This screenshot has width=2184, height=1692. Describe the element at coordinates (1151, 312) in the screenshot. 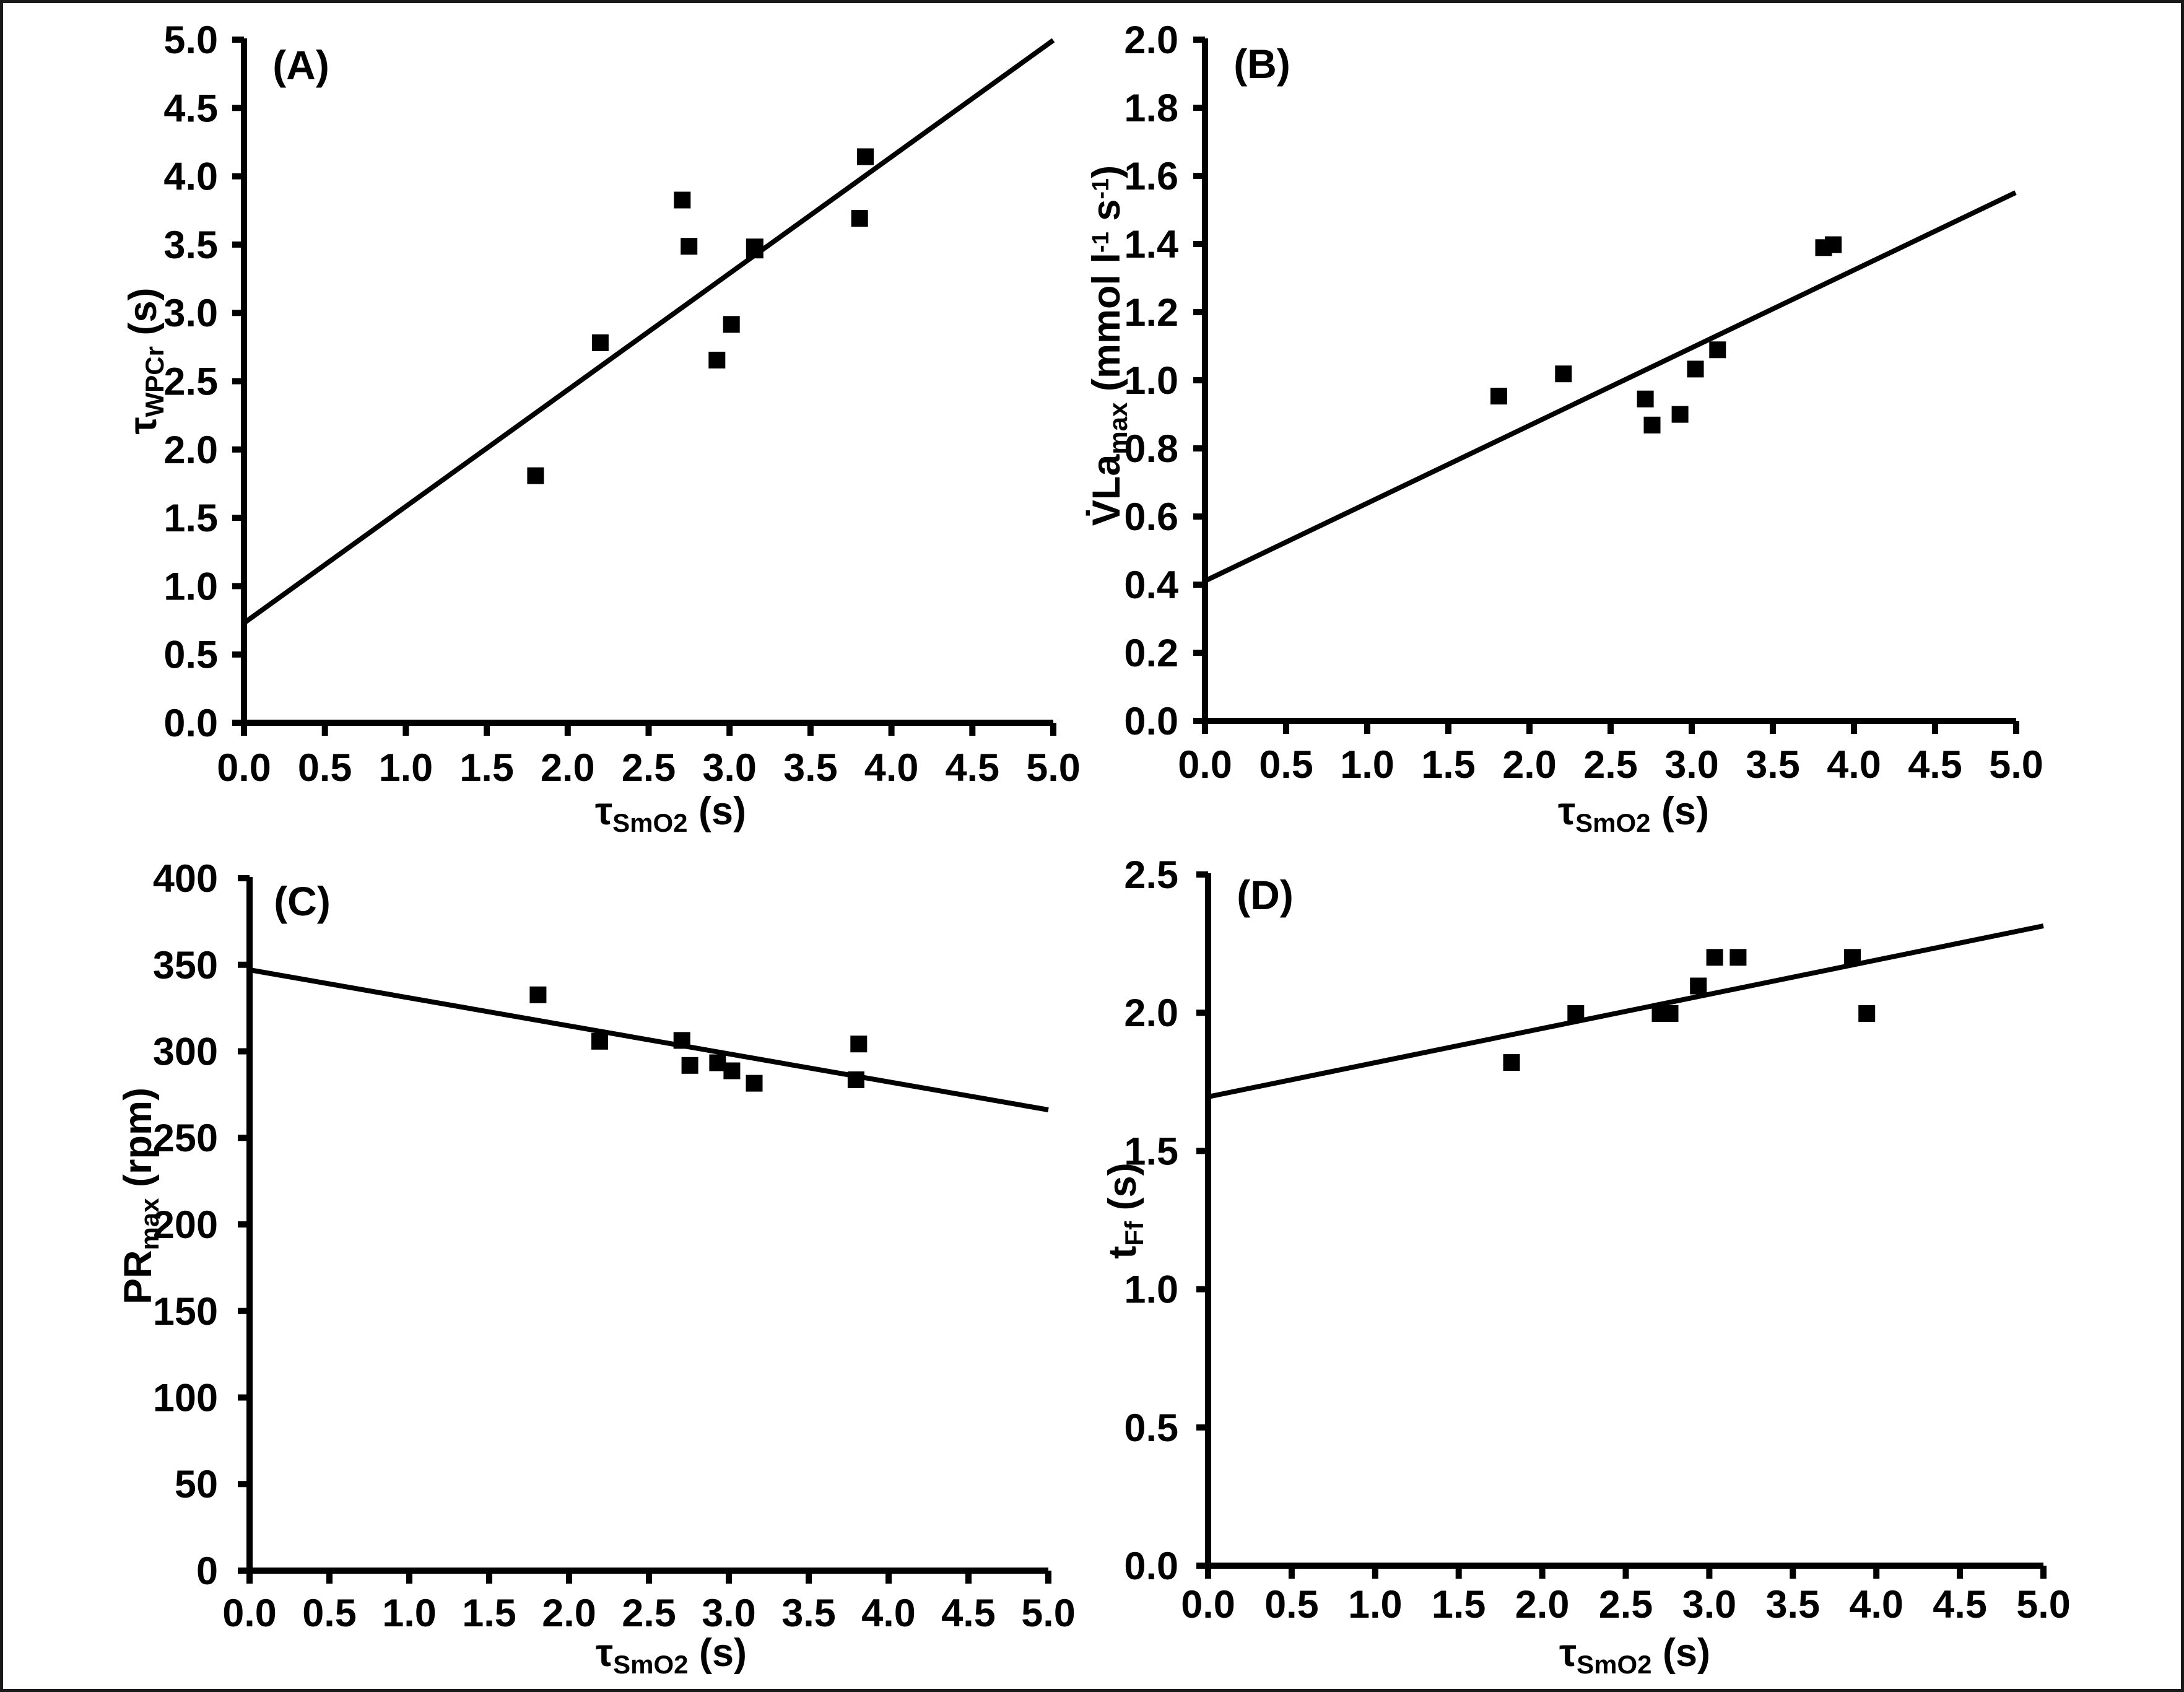

I see `svg-text: 1.2` at that location.